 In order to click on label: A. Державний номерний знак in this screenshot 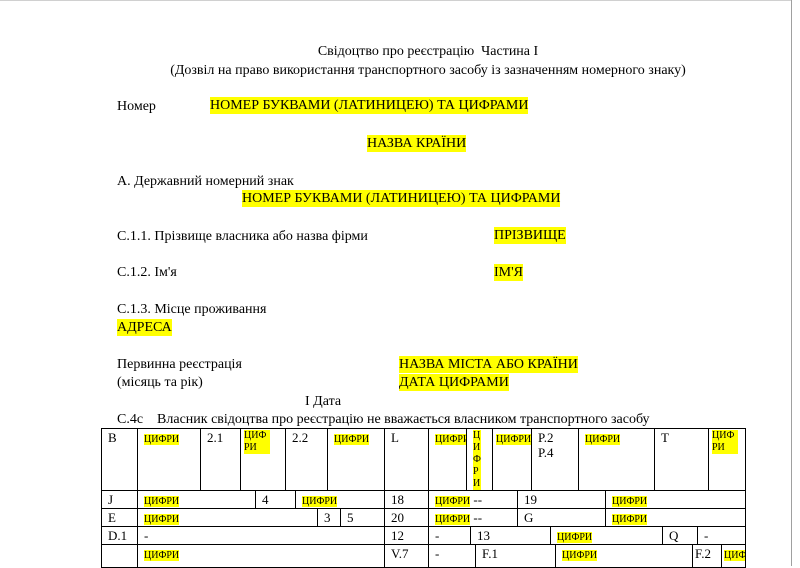, I will do `click(205, 181)`.